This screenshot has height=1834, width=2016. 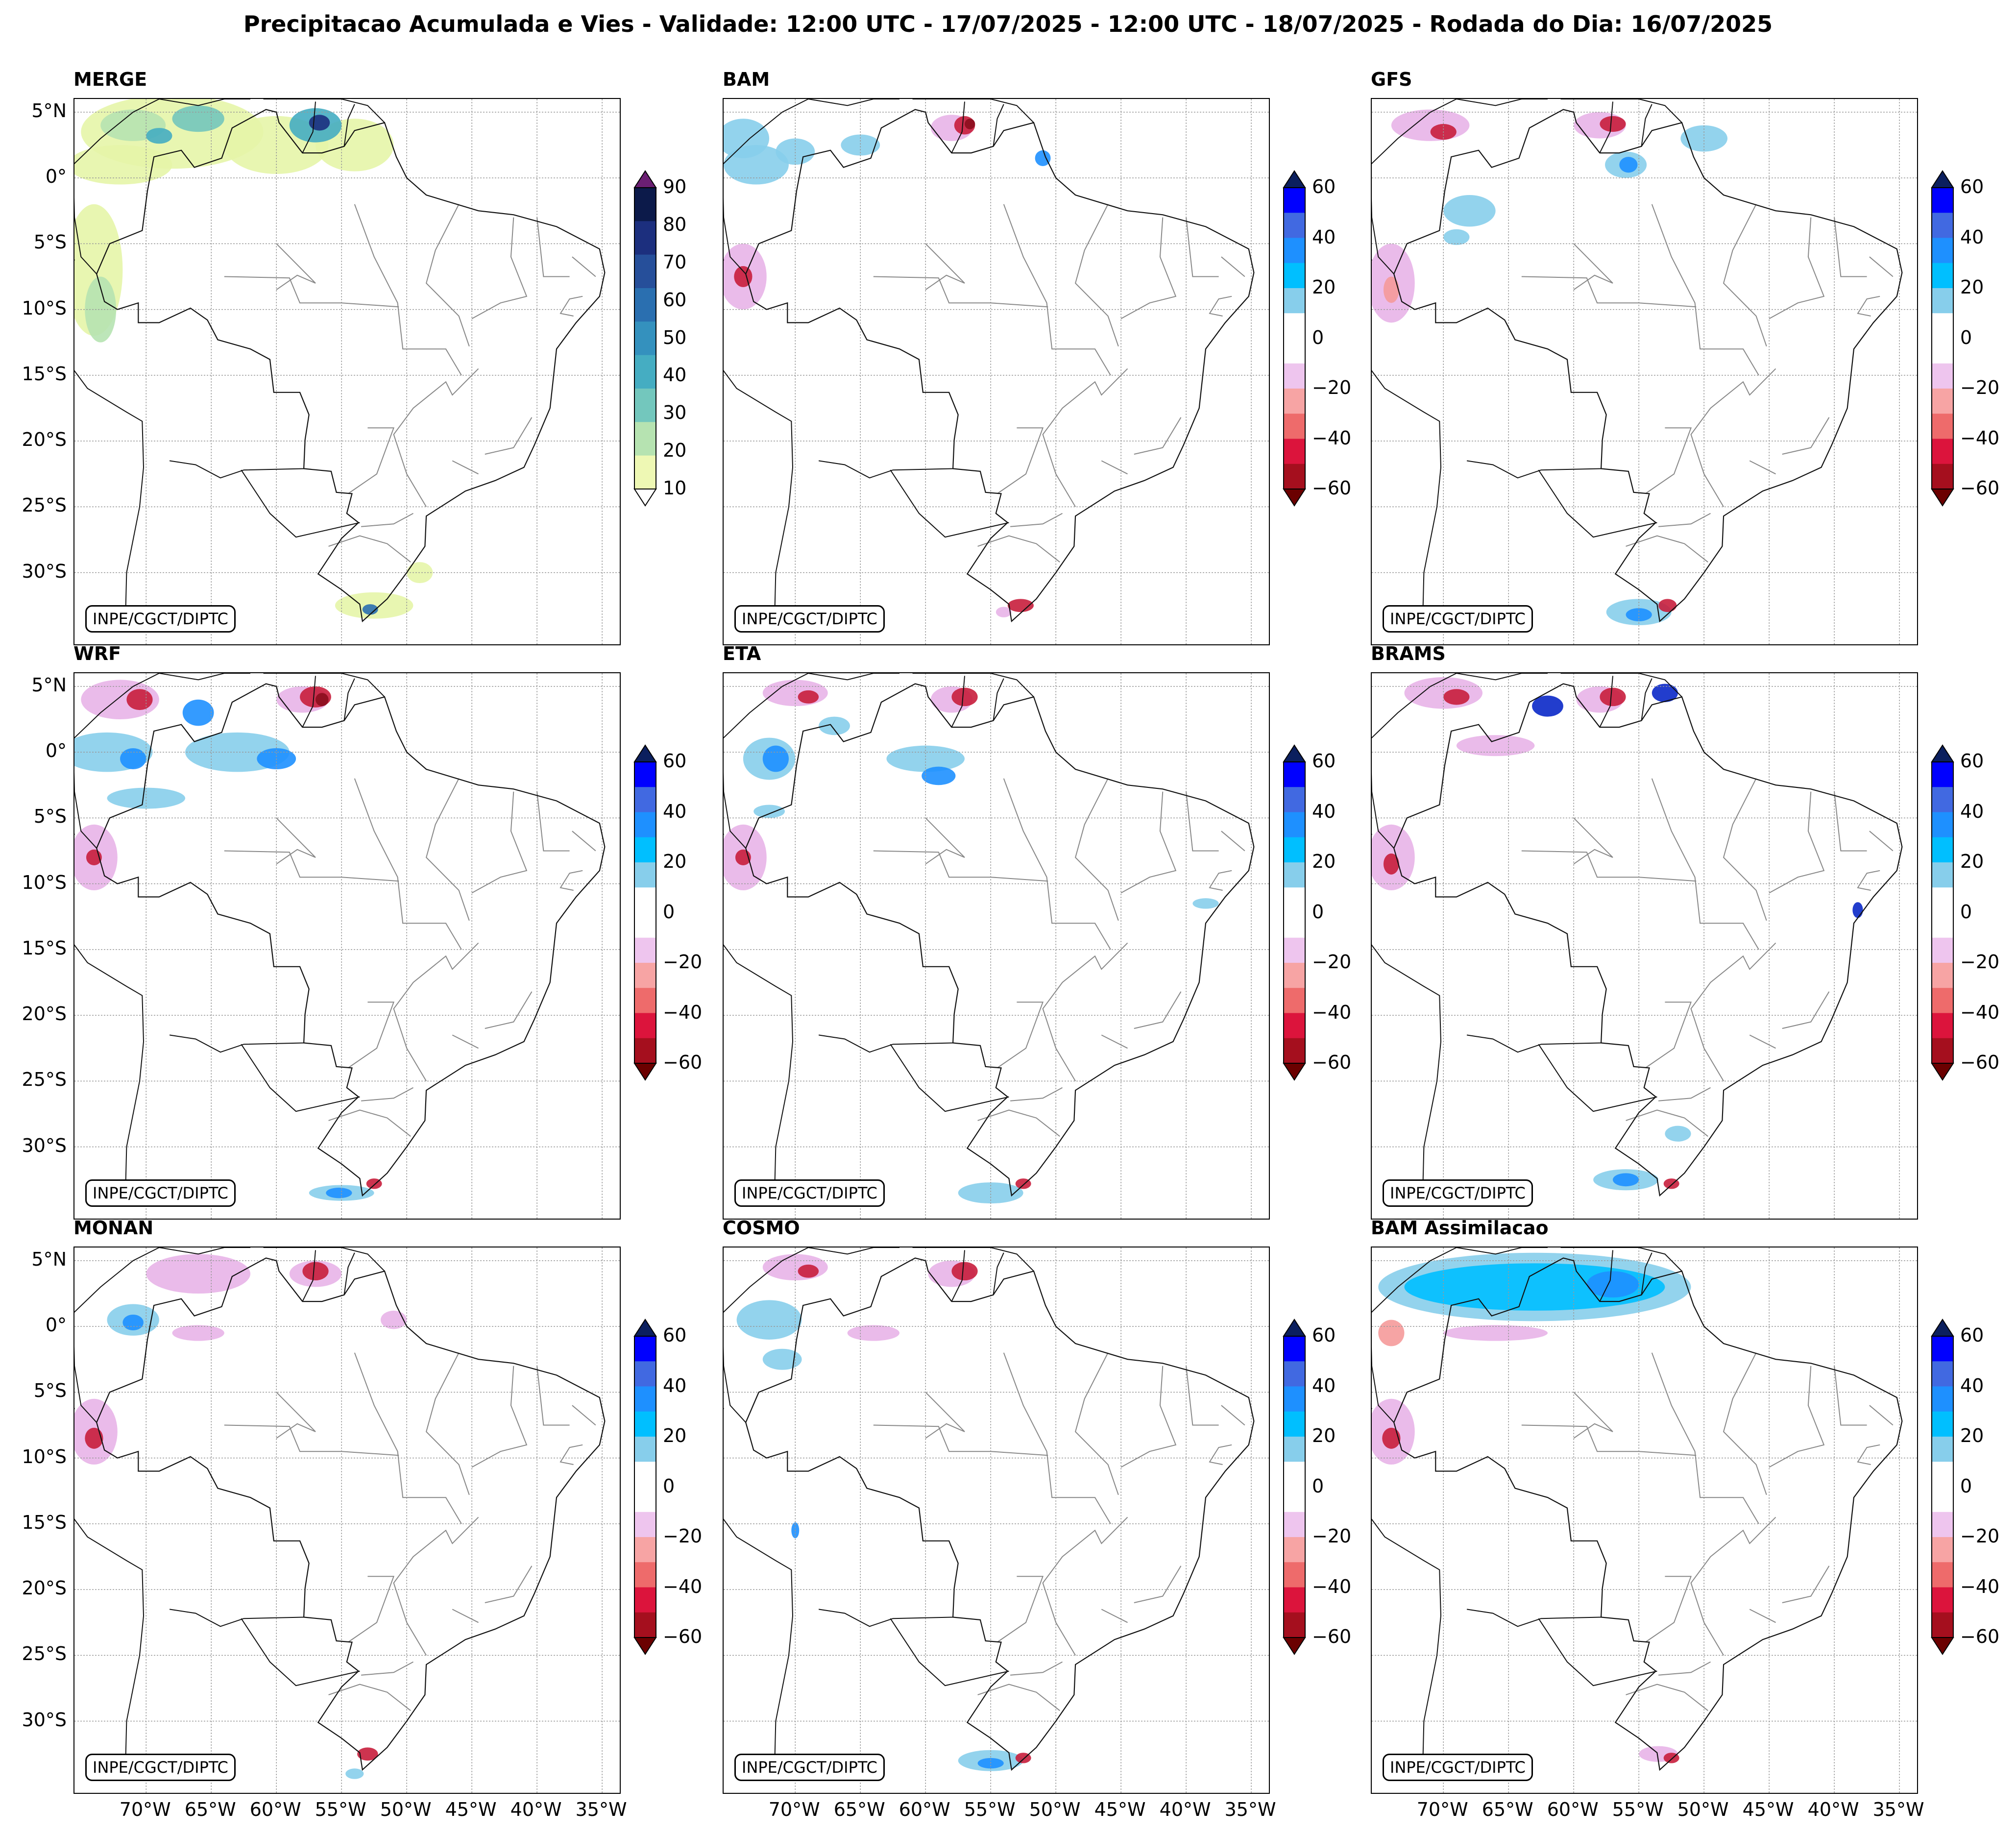 I want to click on colorbar-tick-label: 20, so click(x=1324, y=1436).